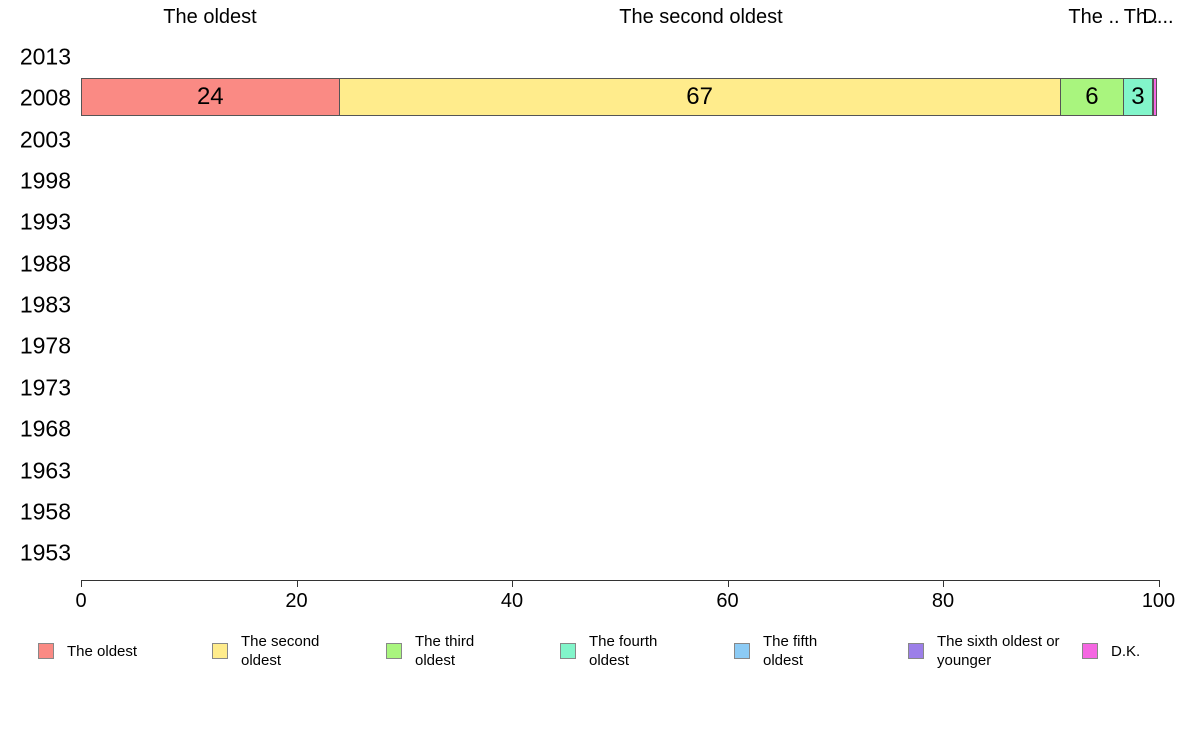  Describe the element at coordinates (727, 601) in the screenshot. I see `x-tick-label-60: 60` at that location.